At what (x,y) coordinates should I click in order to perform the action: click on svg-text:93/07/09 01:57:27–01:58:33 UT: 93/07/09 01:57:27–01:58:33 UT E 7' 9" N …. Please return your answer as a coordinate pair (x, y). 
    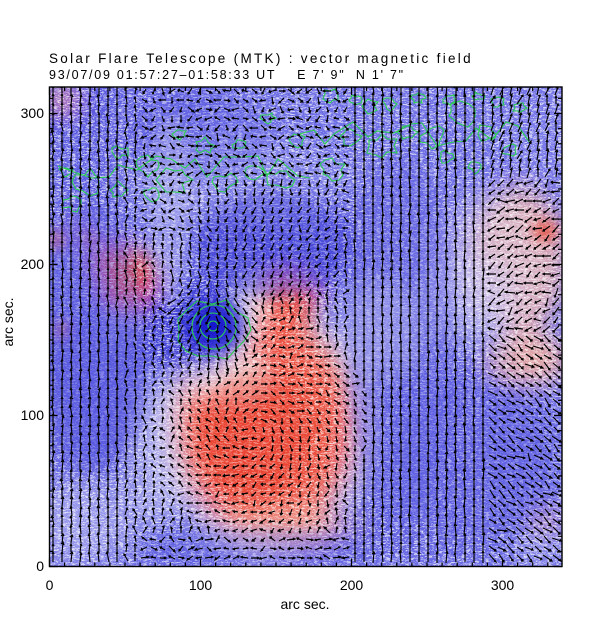
    Looking at the image, I should click on (227, 75).